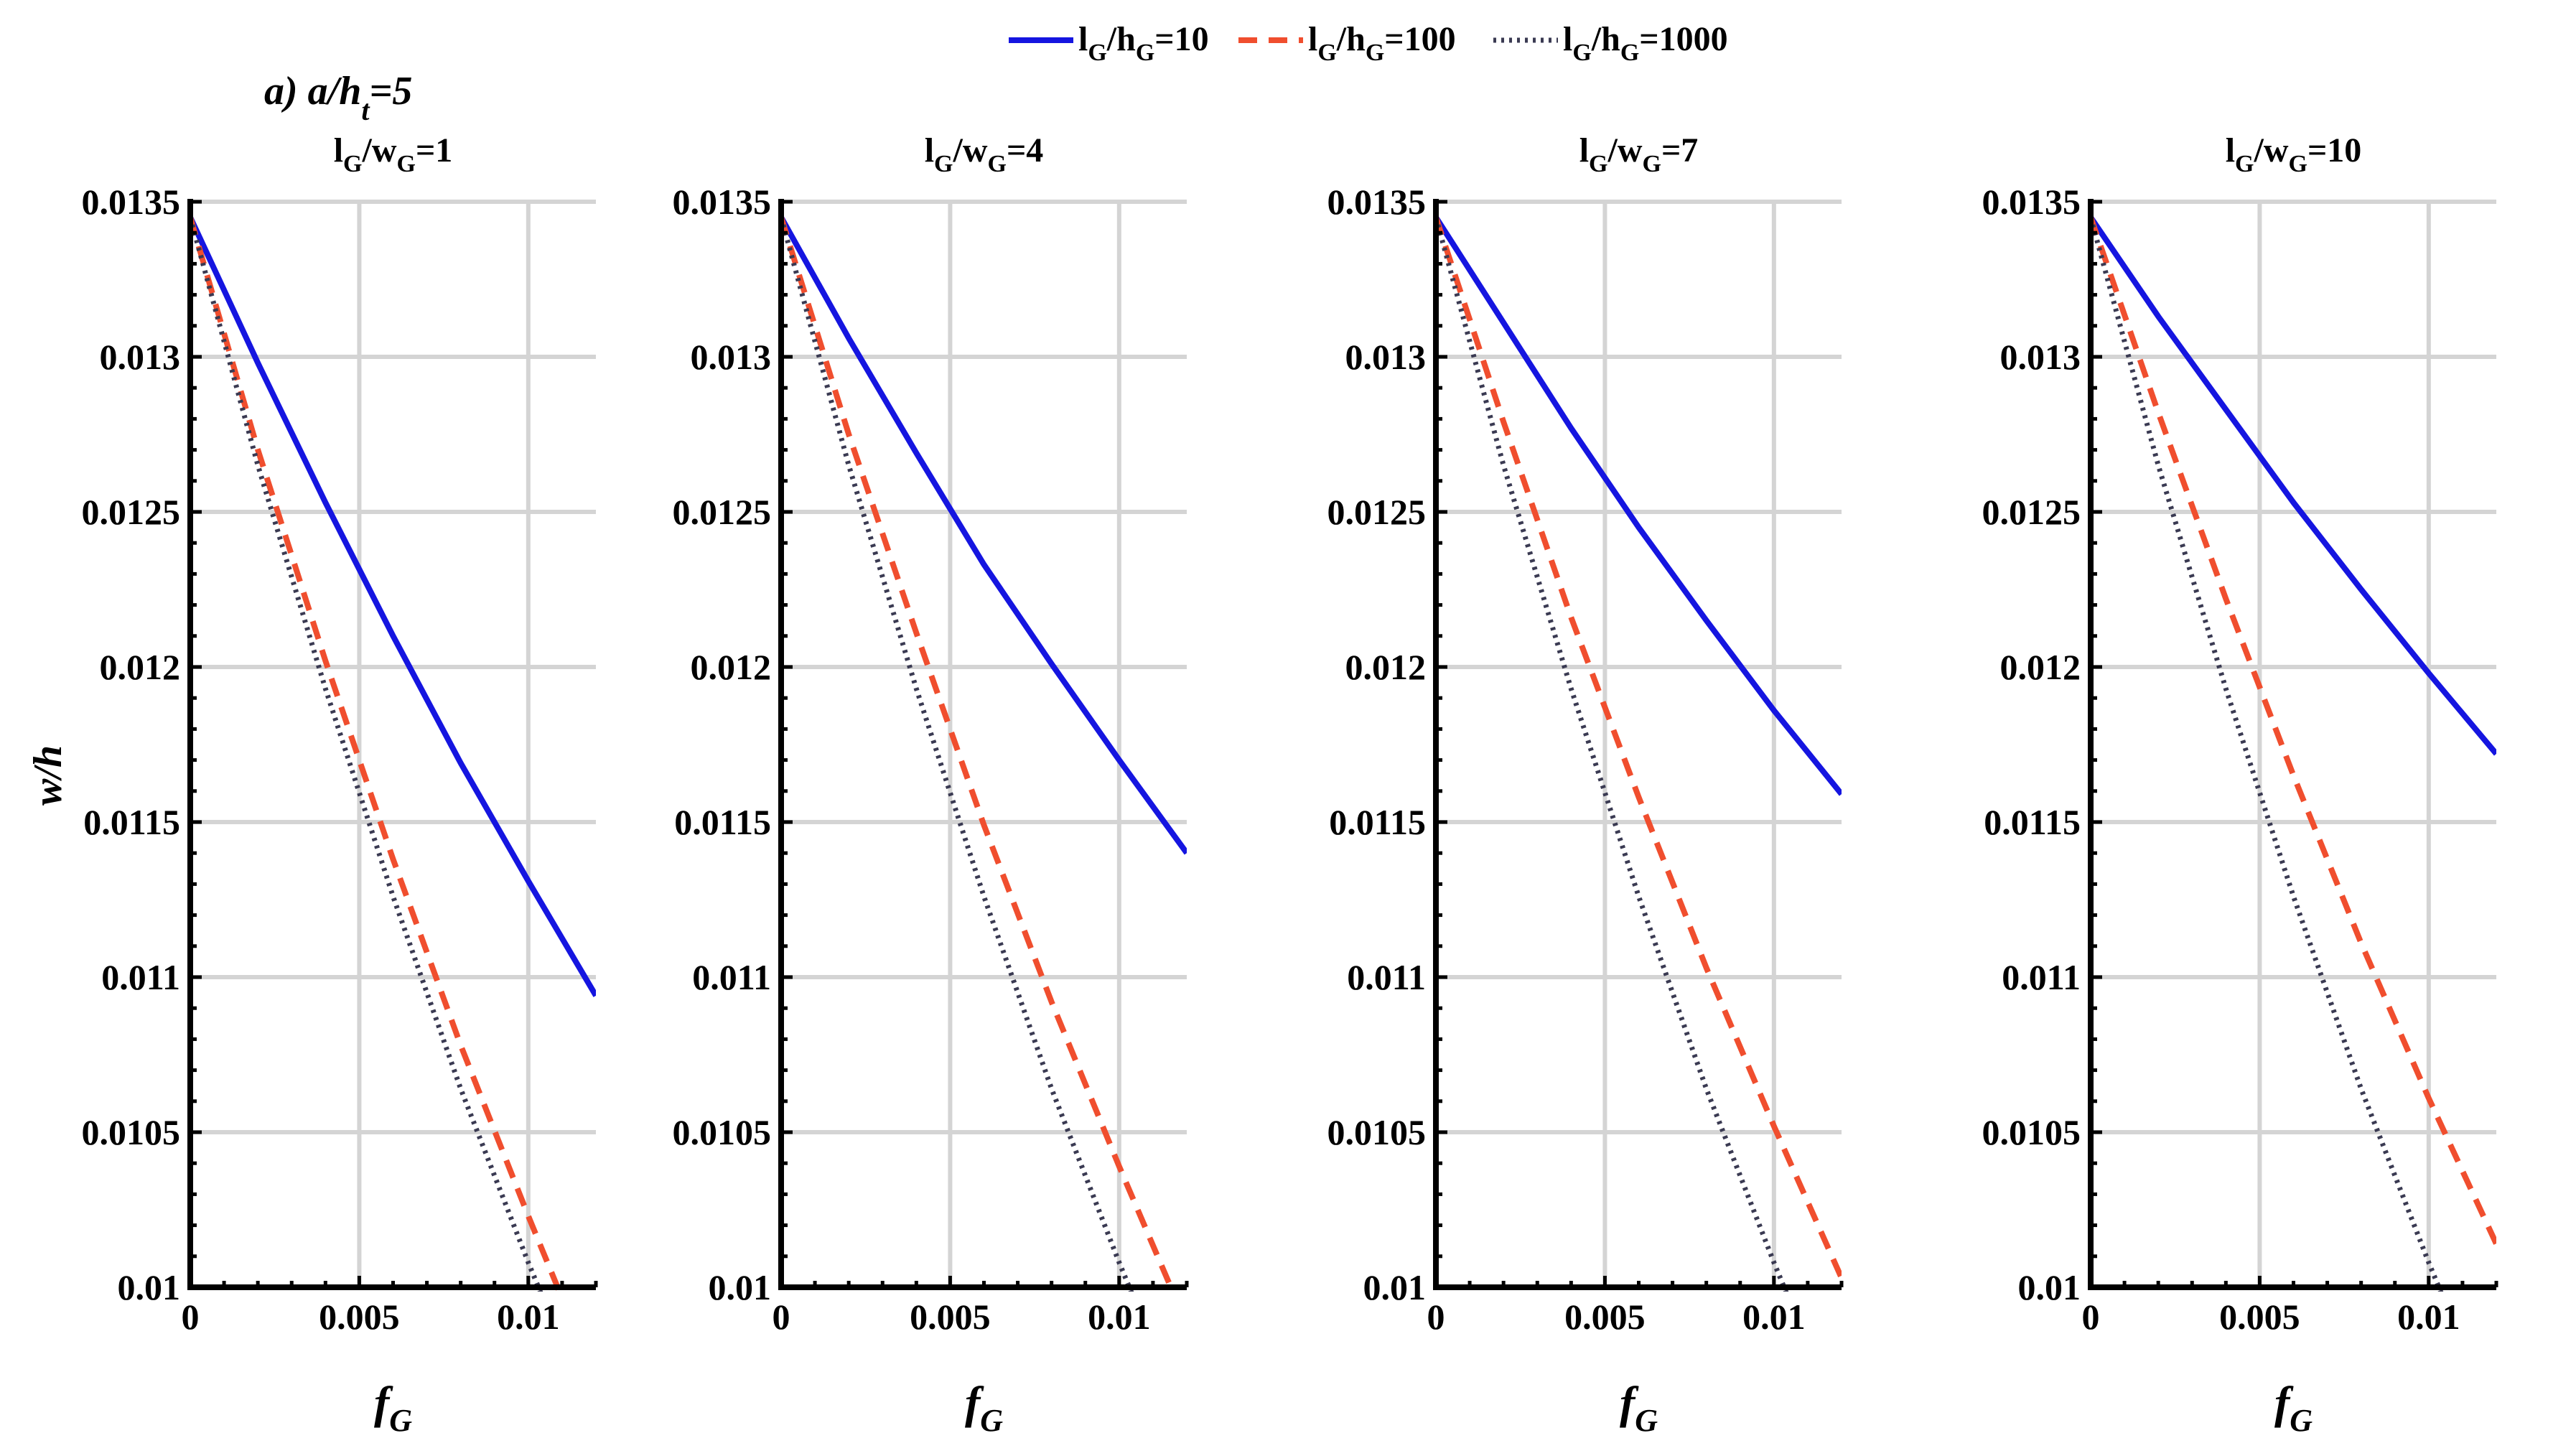 Image resolution: width=2576 pixels, height=1456 pixels. Describe the element at coordinates (1639, 154) in the screenshot. I see `panel-title: lG/wG=7` at that location.